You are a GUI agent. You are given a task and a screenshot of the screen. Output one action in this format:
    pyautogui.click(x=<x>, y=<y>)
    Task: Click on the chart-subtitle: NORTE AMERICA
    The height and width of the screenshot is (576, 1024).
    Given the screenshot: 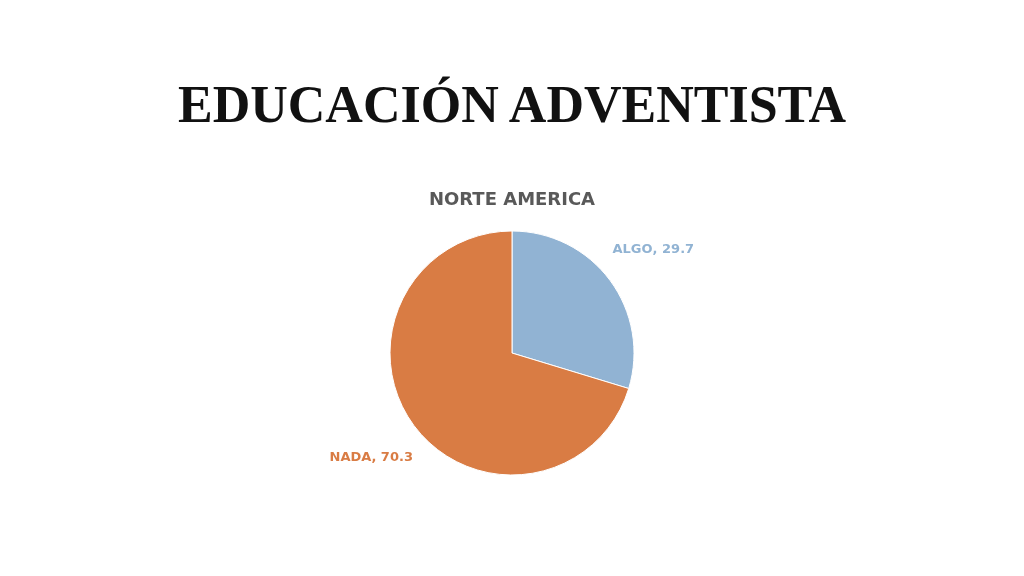 What is the action you would take?
    pyautogui.click(x=512, y=198)
    